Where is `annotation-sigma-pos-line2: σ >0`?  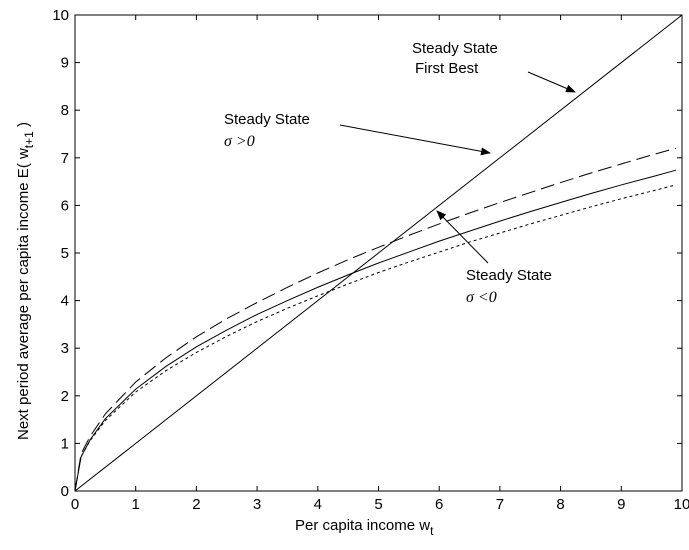
annotation-sigma-pos-line2: σ >0 is located at coordinates (239, 141).